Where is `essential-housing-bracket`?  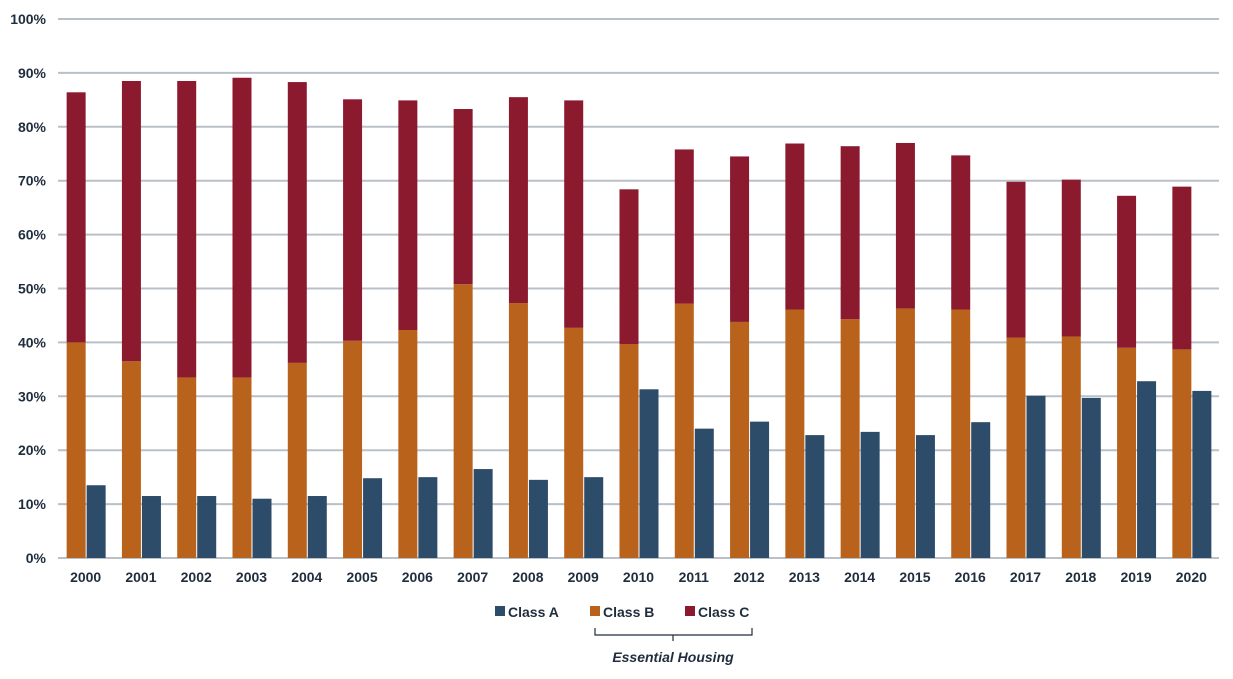 essential-housing-bracket is located at coordinates (673, 634).